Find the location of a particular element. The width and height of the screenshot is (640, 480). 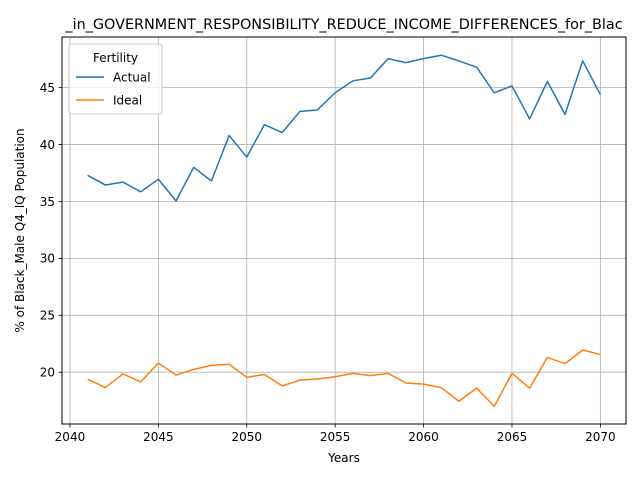

legend: Fertility Actual Ideal is located at coordinates (115, 79).